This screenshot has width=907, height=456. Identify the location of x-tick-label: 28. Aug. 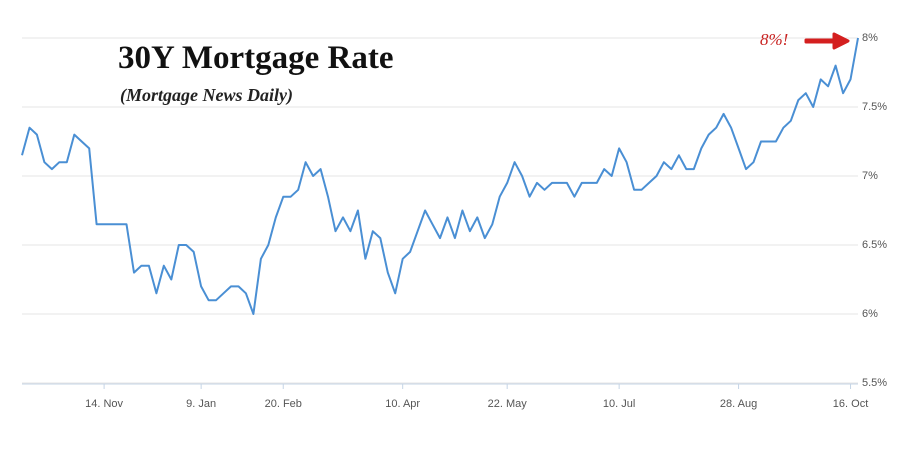
(738, 404).